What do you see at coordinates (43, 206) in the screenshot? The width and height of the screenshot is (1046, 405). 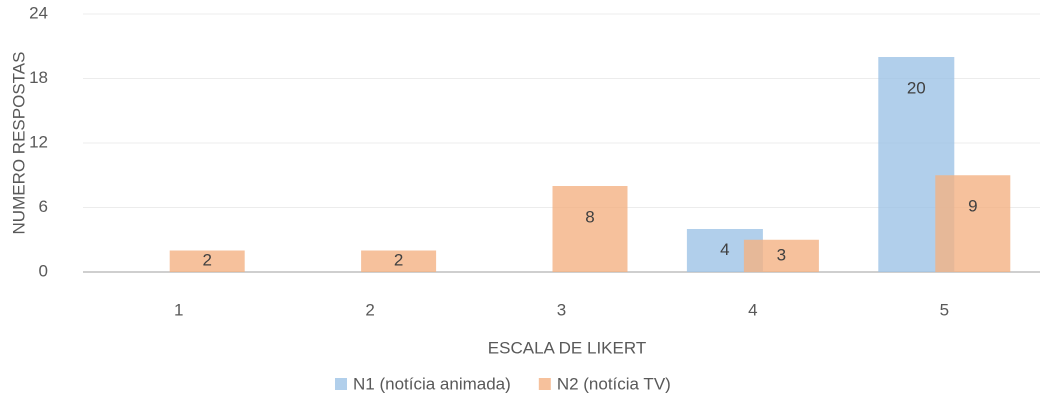 I see `y-tick-label: 6` at bounding box center [43, 206].